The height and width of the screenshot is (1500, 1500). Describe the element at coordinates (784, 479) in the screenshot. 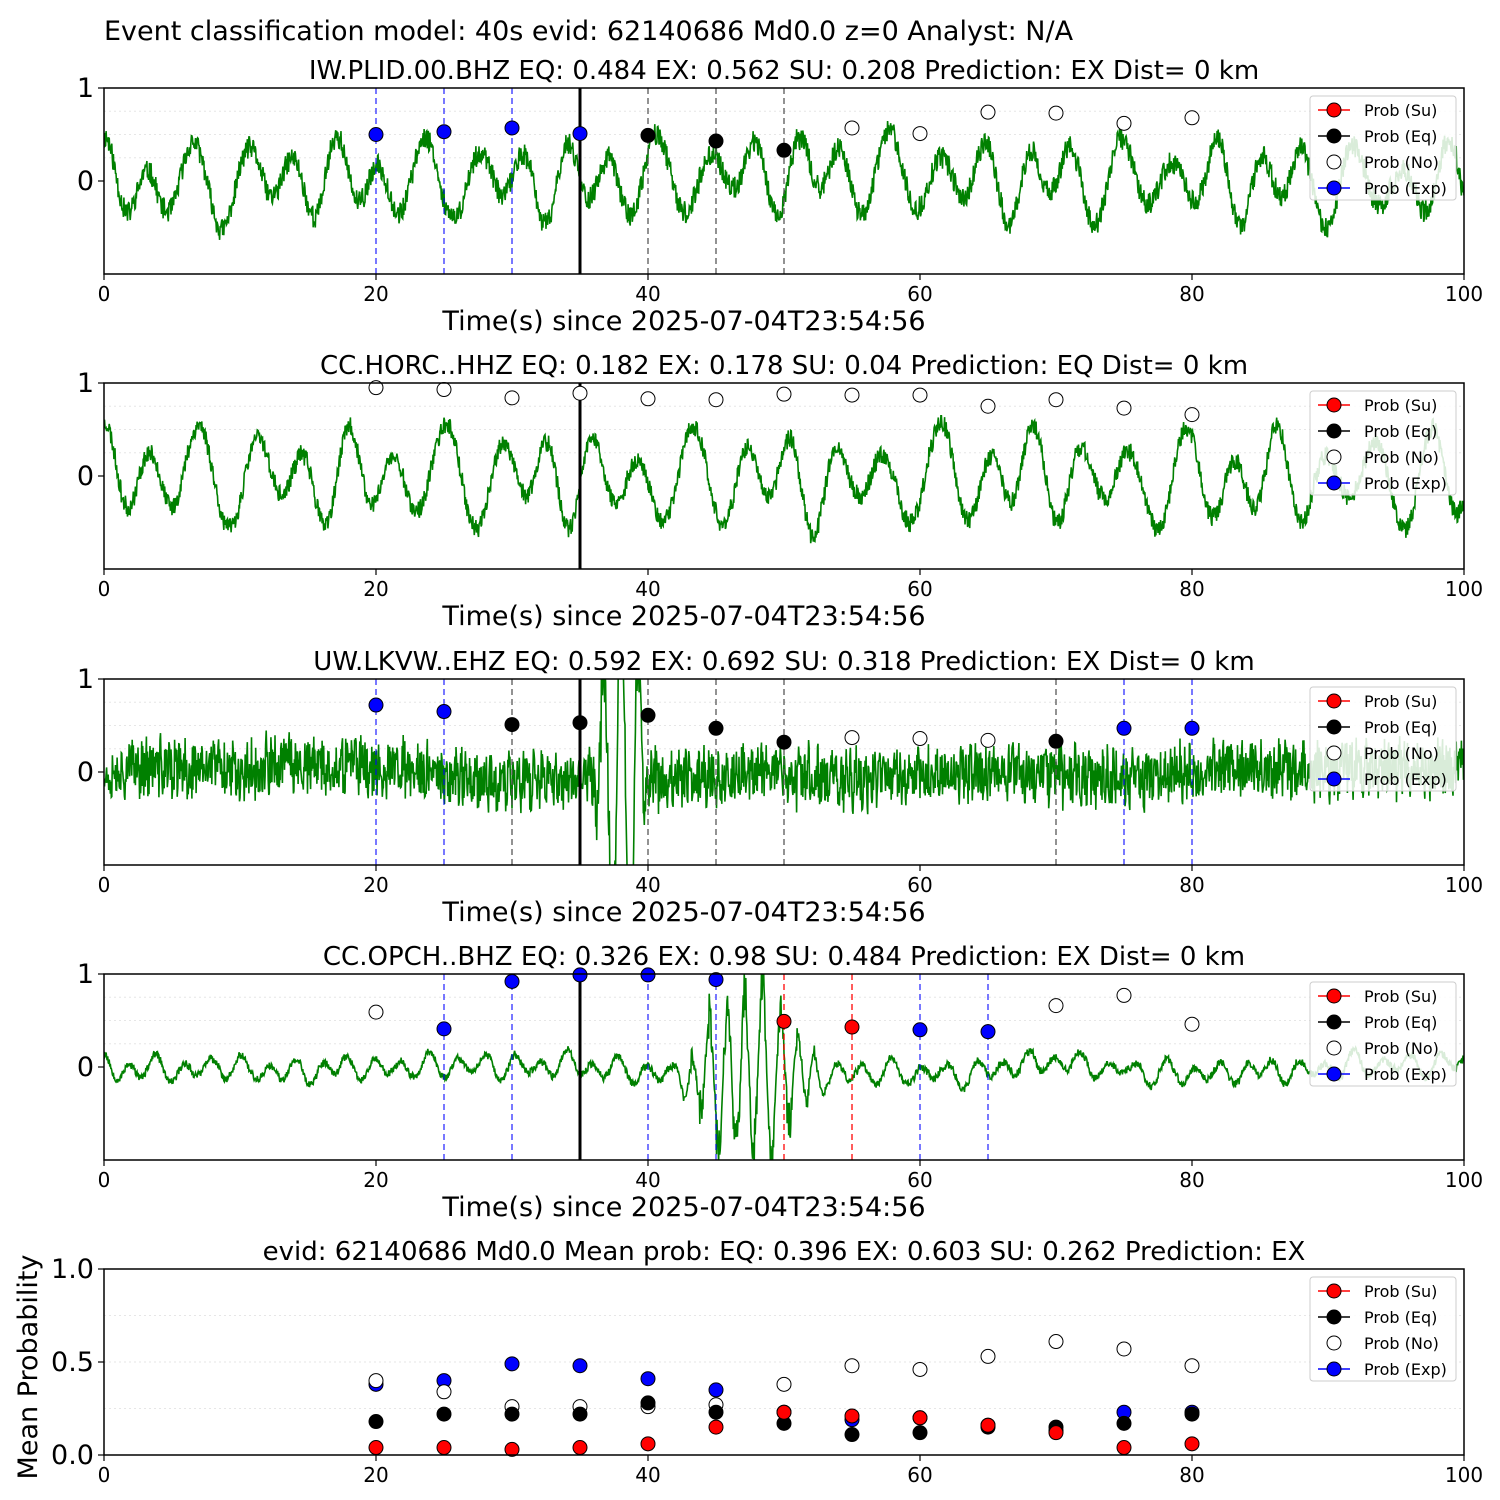

I see `waveform-trace` at that location.